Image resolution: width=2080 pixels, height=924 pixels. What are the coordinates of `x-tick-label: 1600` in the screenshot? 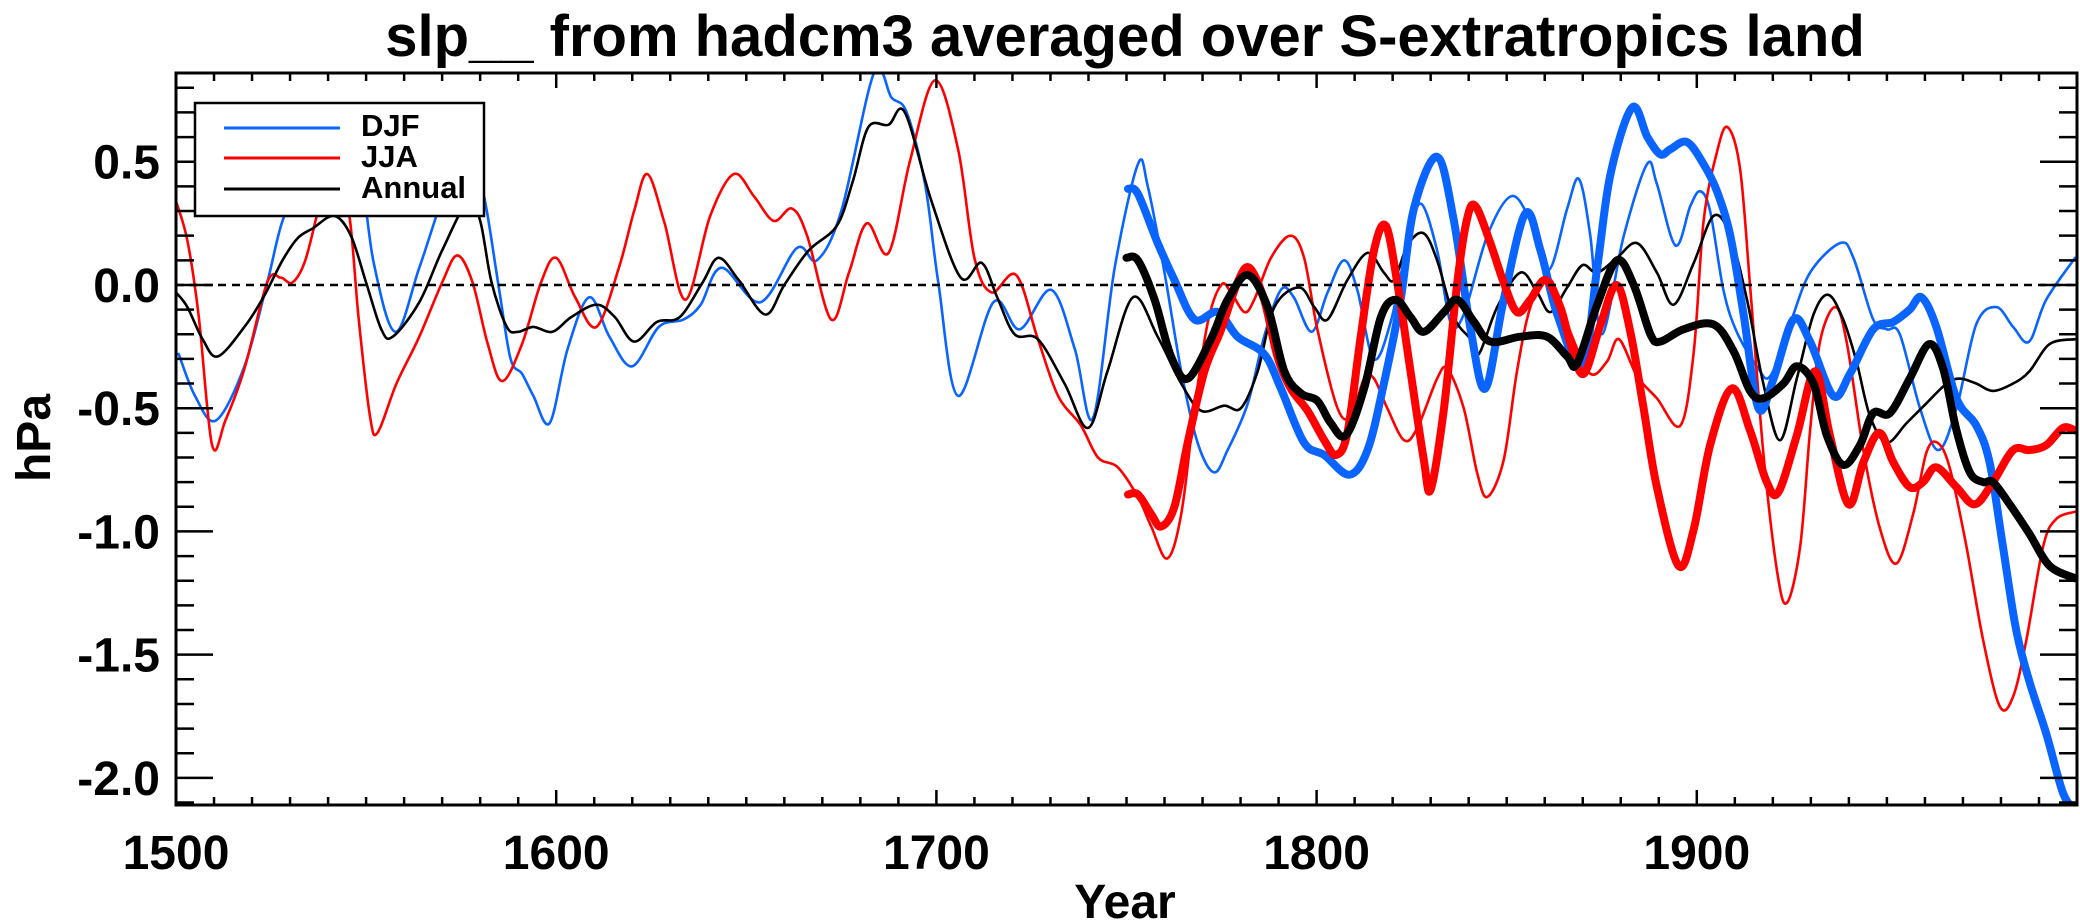 It's located at (556, 853).